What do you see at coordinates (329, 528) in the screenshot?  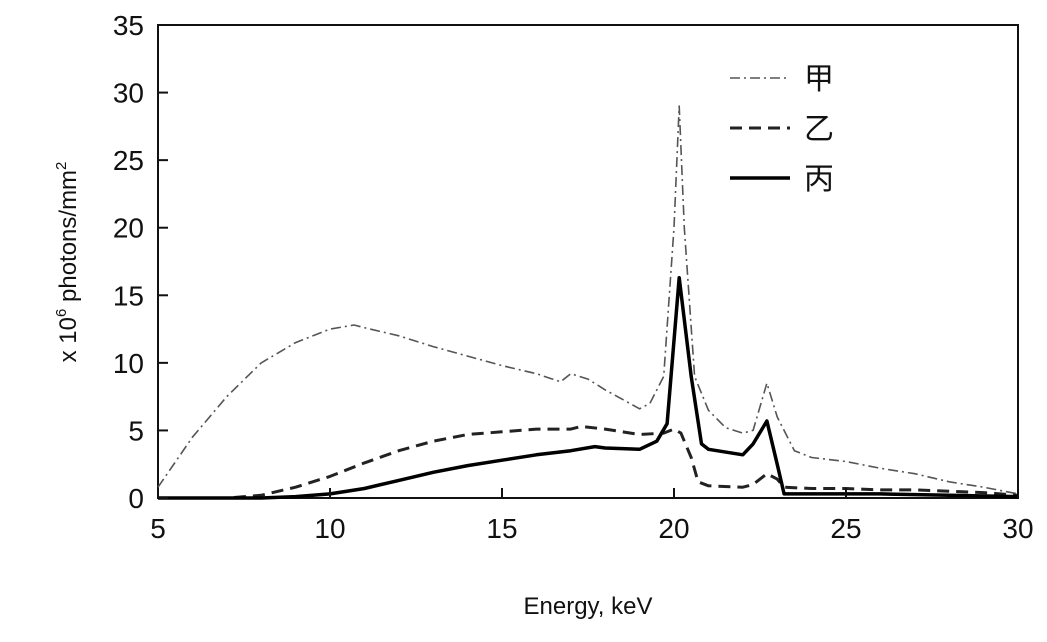 I see `x-tick-label: 10` at bounding box center [329, 528].